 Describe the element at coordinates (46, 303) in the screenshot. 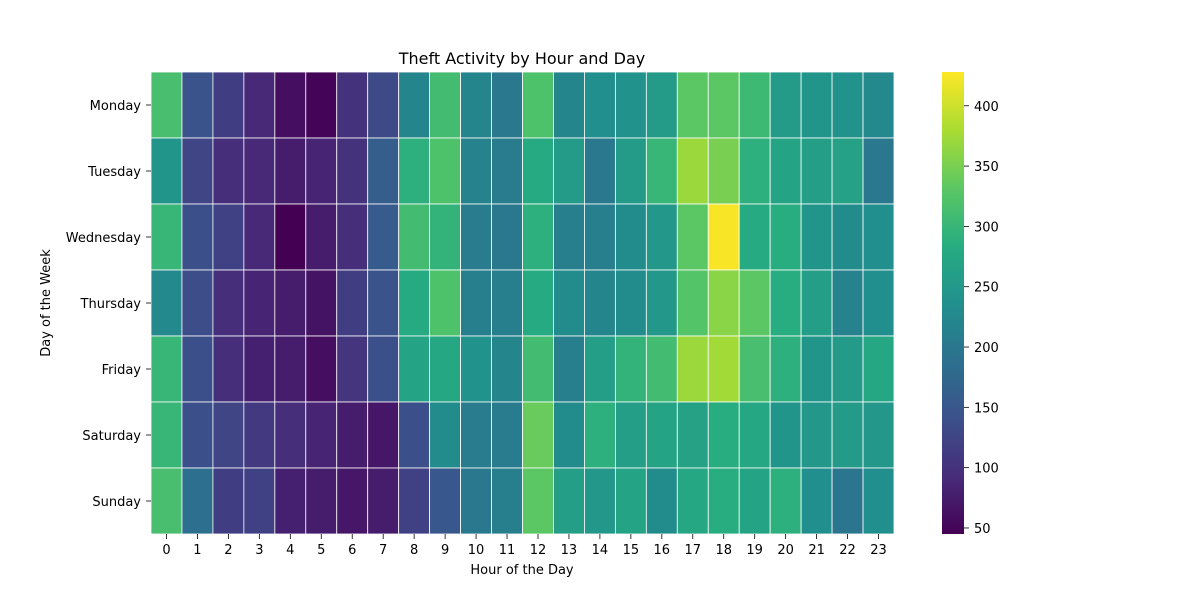

I see `y-axis-label: Day of the Week` at that location.